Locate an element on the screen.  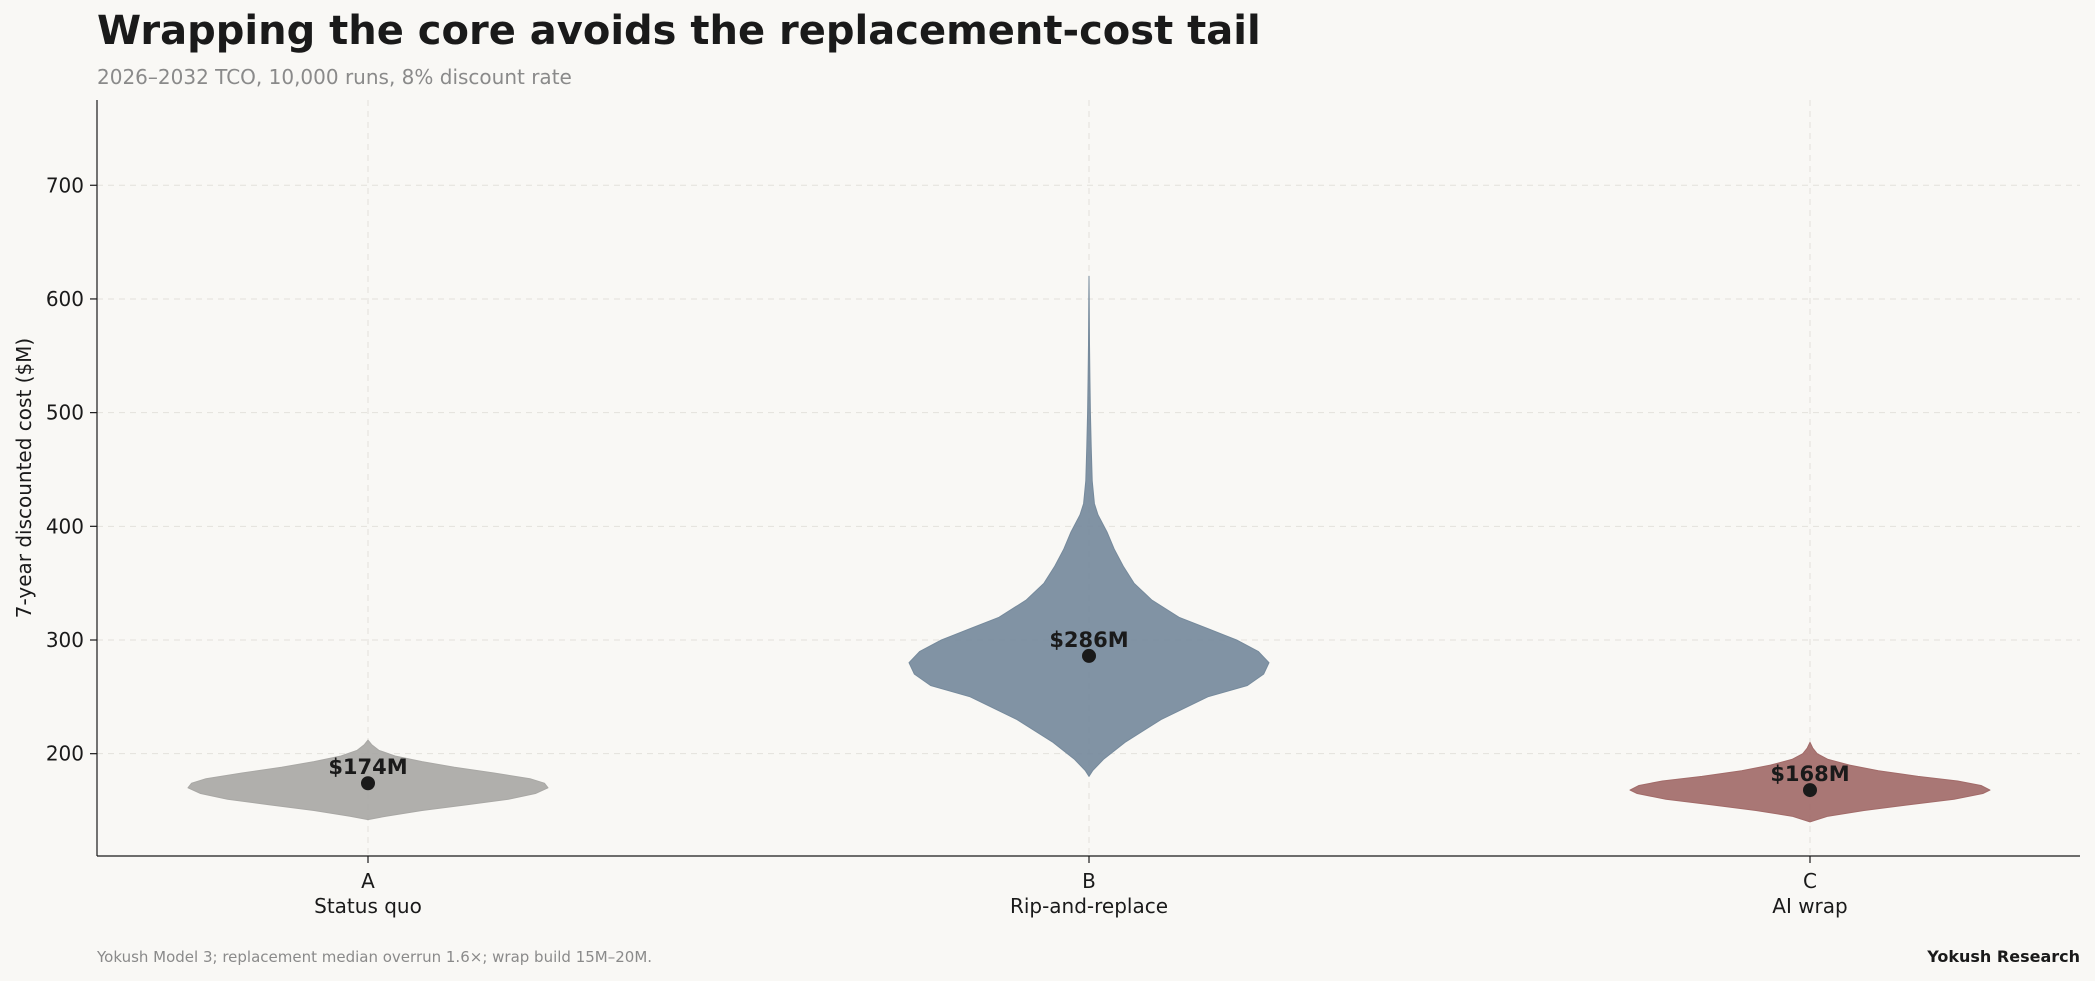
x-tick-sublabel: Status quo is located at coordinates (368, 906).